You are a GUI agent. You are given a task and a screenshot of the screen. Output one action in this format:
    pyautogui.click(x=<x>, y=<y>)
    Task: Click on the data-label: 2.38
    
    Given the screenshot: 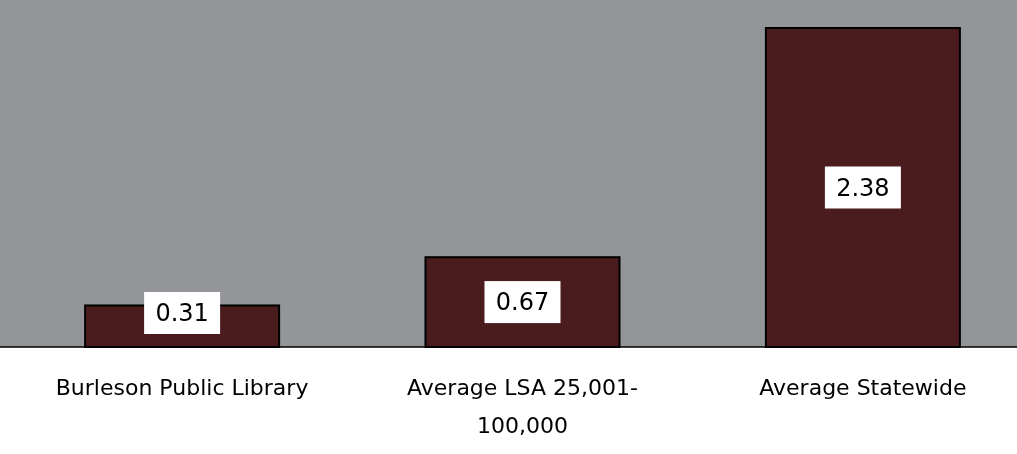 What is the action you would take?
    pyautogui.click(x=863, y=187)
    